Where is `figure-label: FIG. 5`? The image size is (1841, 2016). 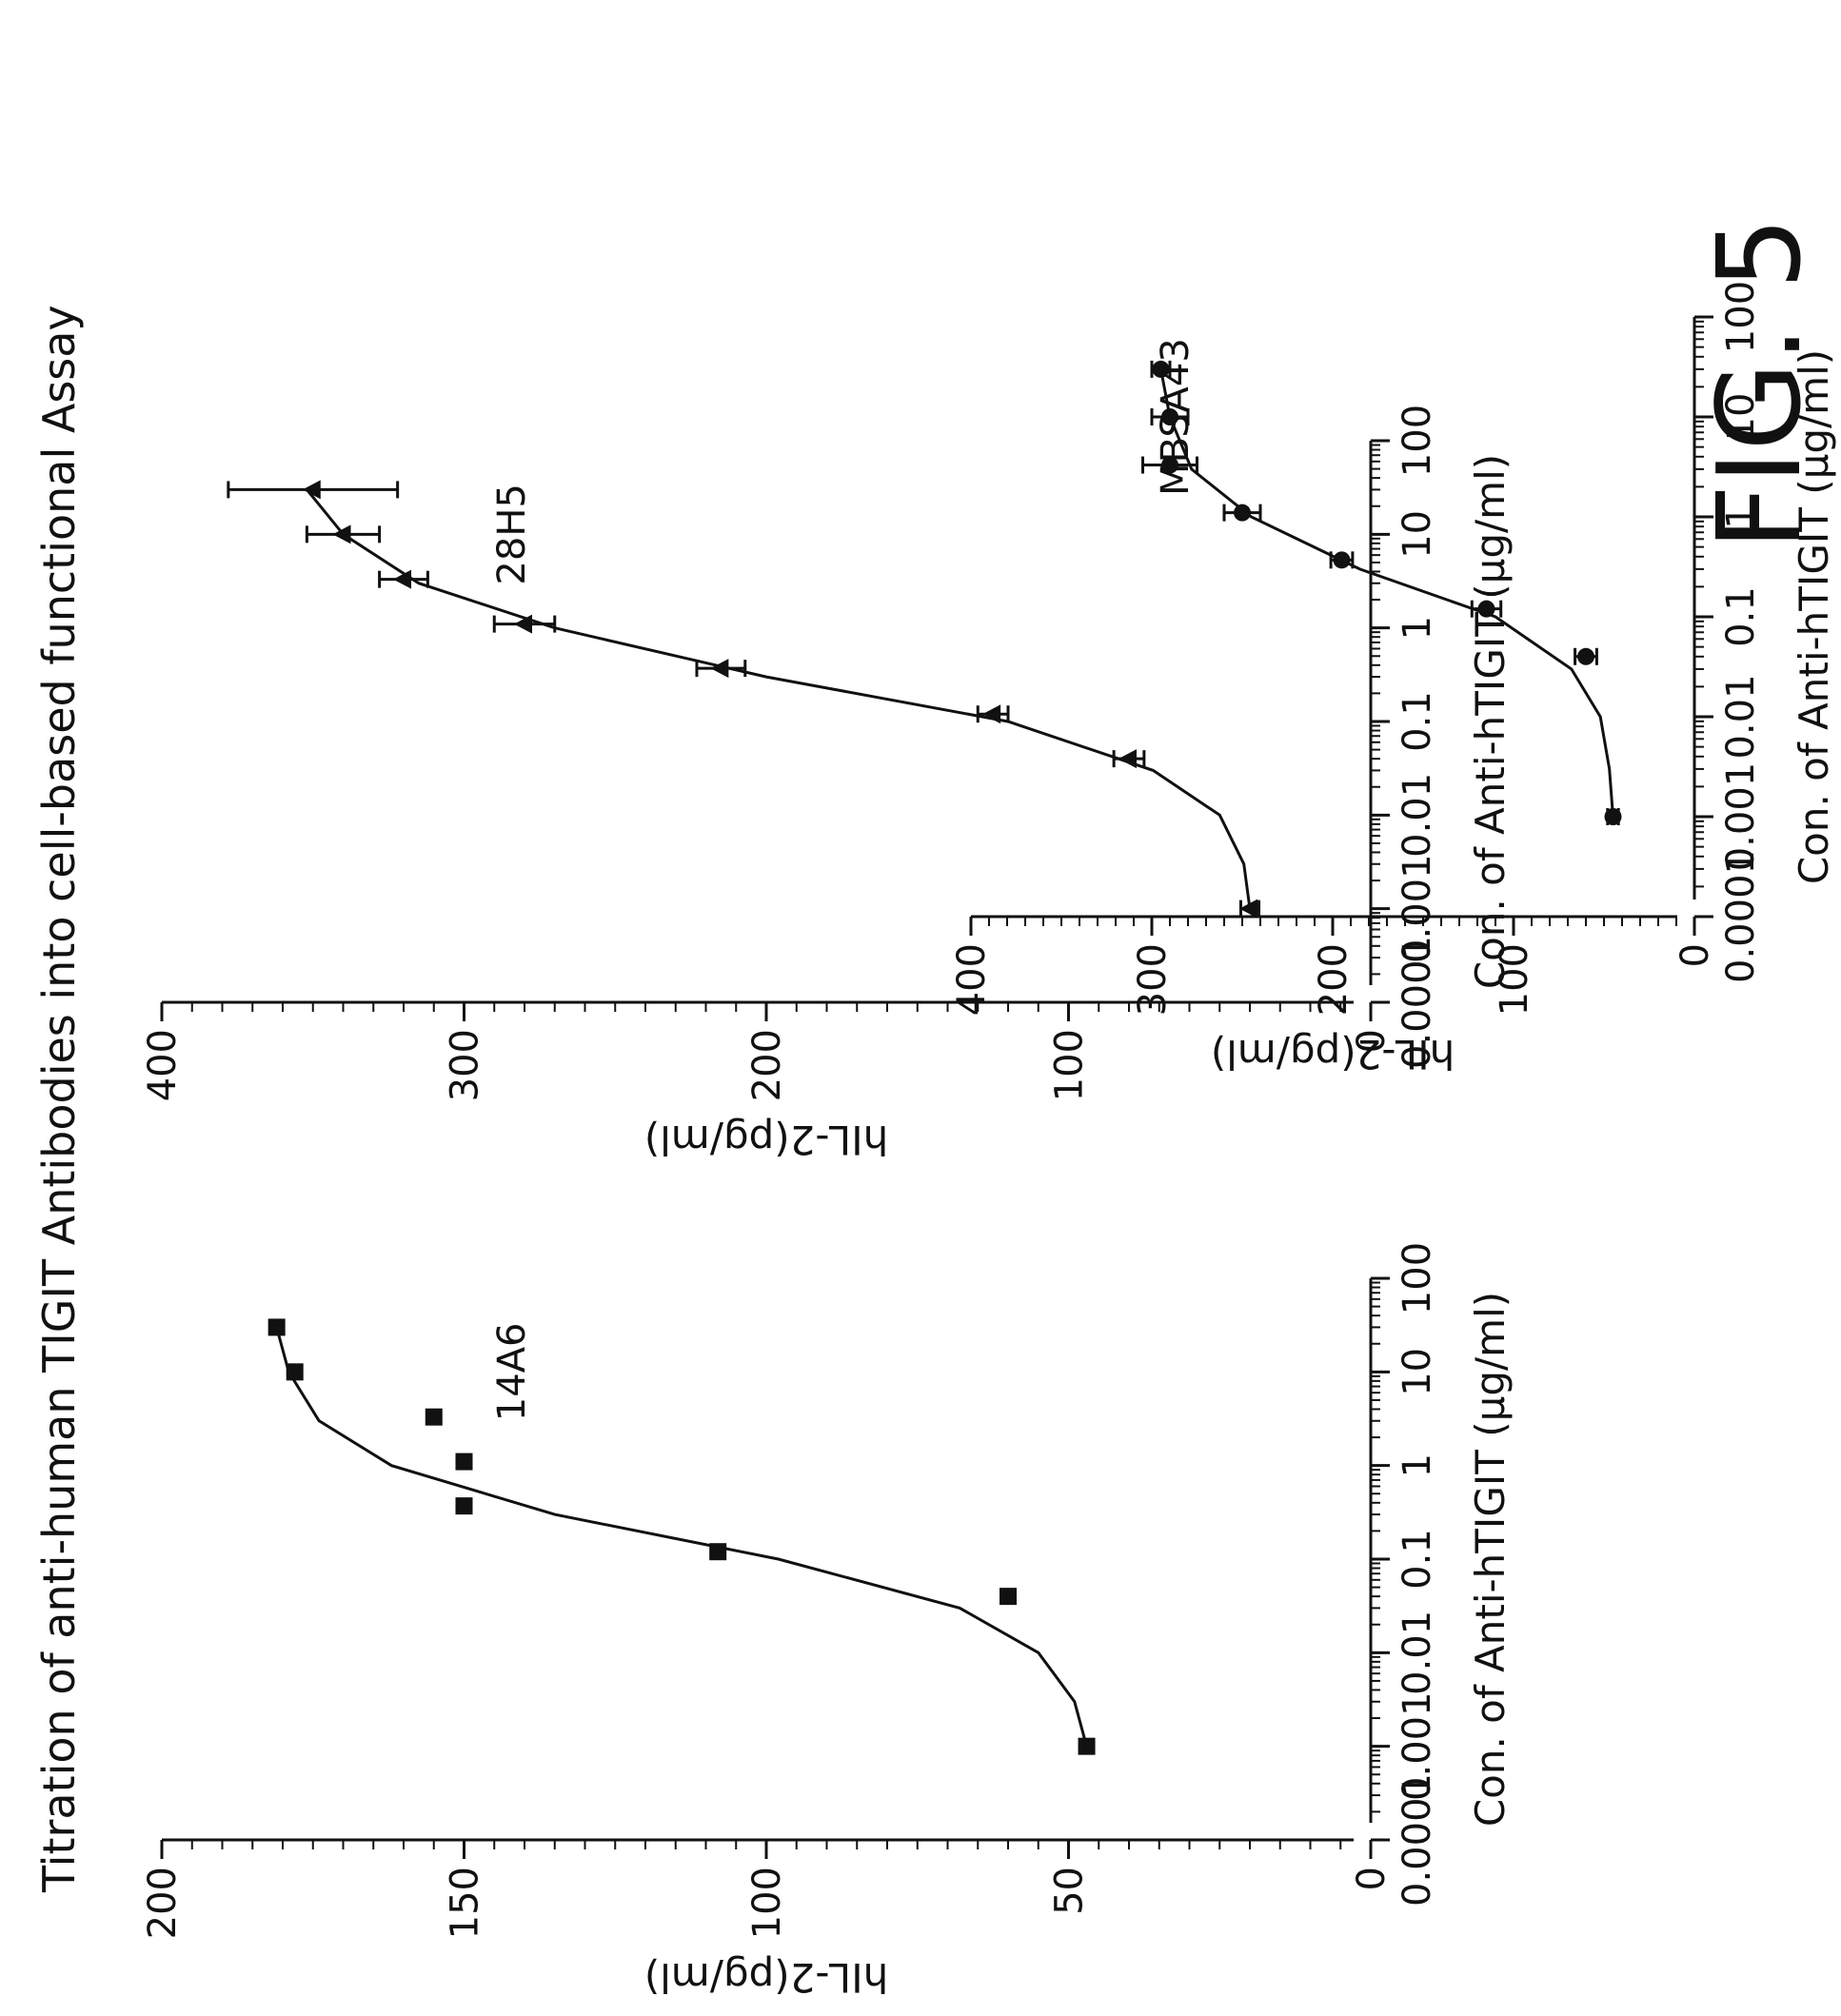 figure-label: FIG. 5 is located at coordinates (1761, 384).